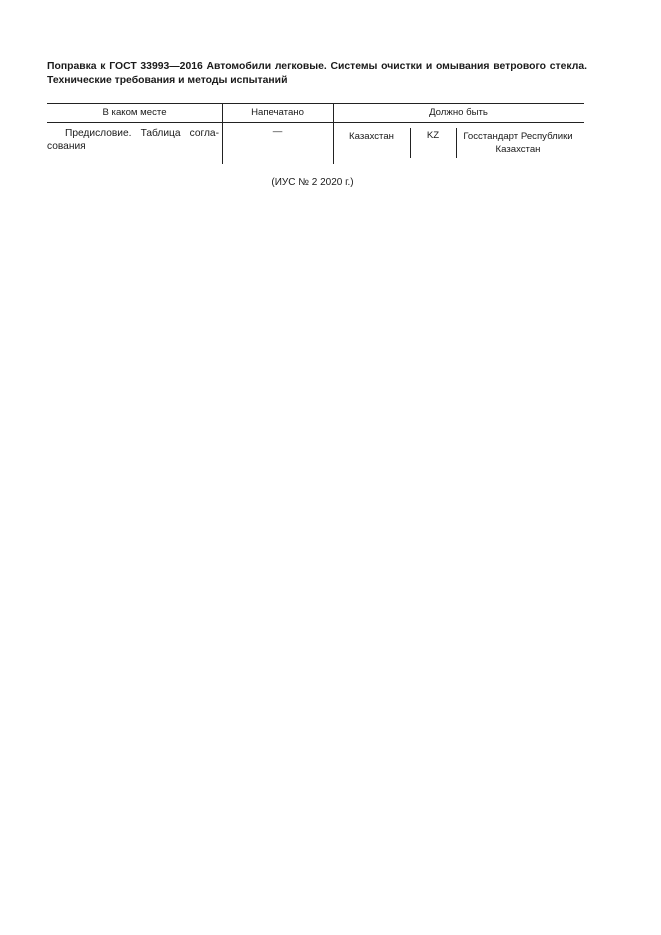 The height and width of the screenshot is (935, 661). What do you see at coordinates (312, 182) in the screenshot?
I see `footer-note: (ИУС № 2 2020 г.)` at bounding box center [312, 182].